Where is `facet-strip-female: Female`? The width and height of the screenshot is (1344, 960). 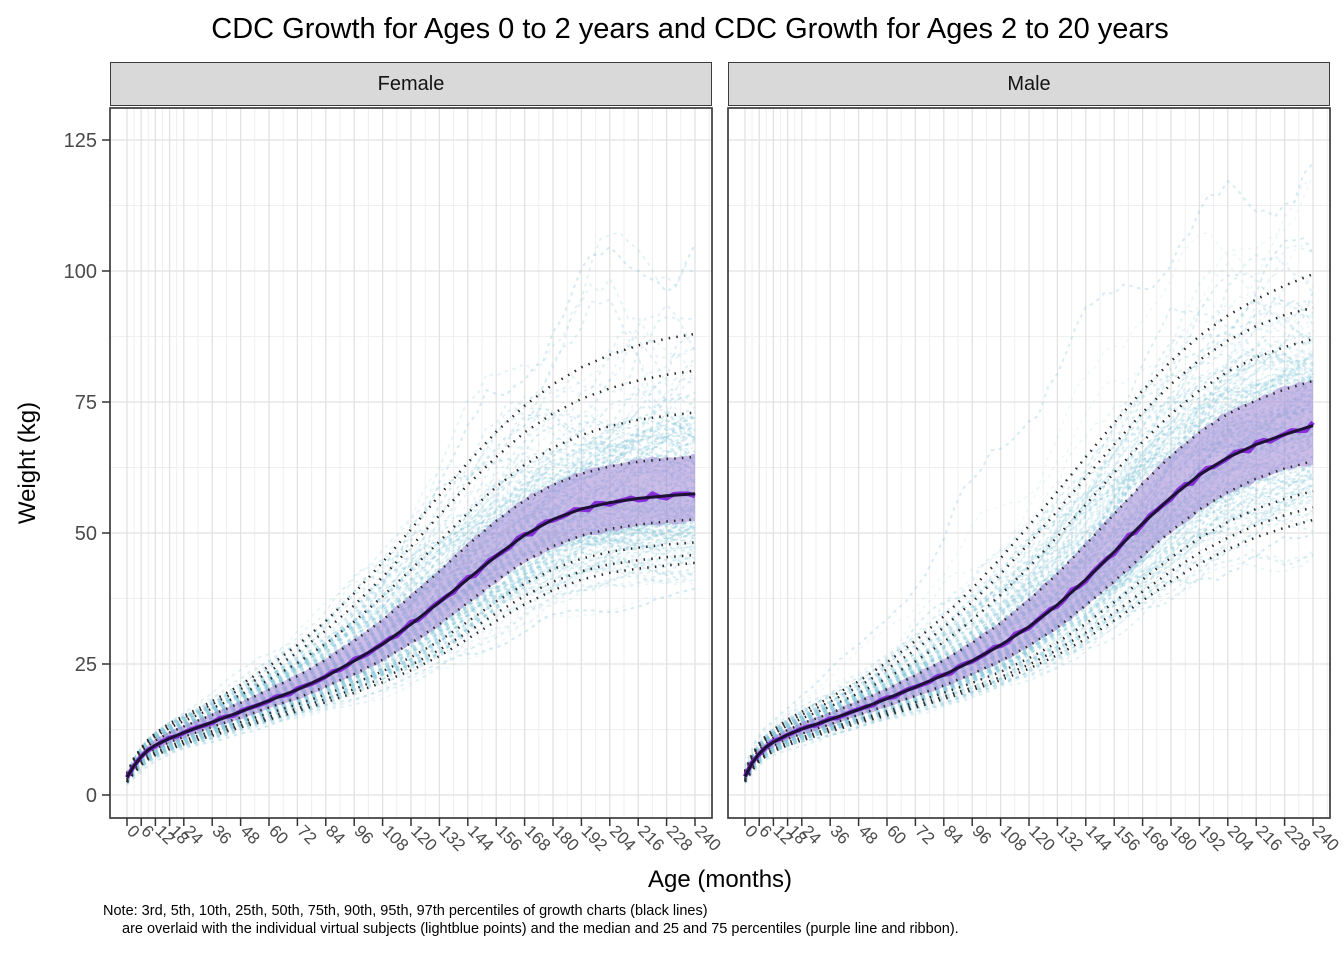
facet-strip-female: Female is located at coordinates (411, 84).